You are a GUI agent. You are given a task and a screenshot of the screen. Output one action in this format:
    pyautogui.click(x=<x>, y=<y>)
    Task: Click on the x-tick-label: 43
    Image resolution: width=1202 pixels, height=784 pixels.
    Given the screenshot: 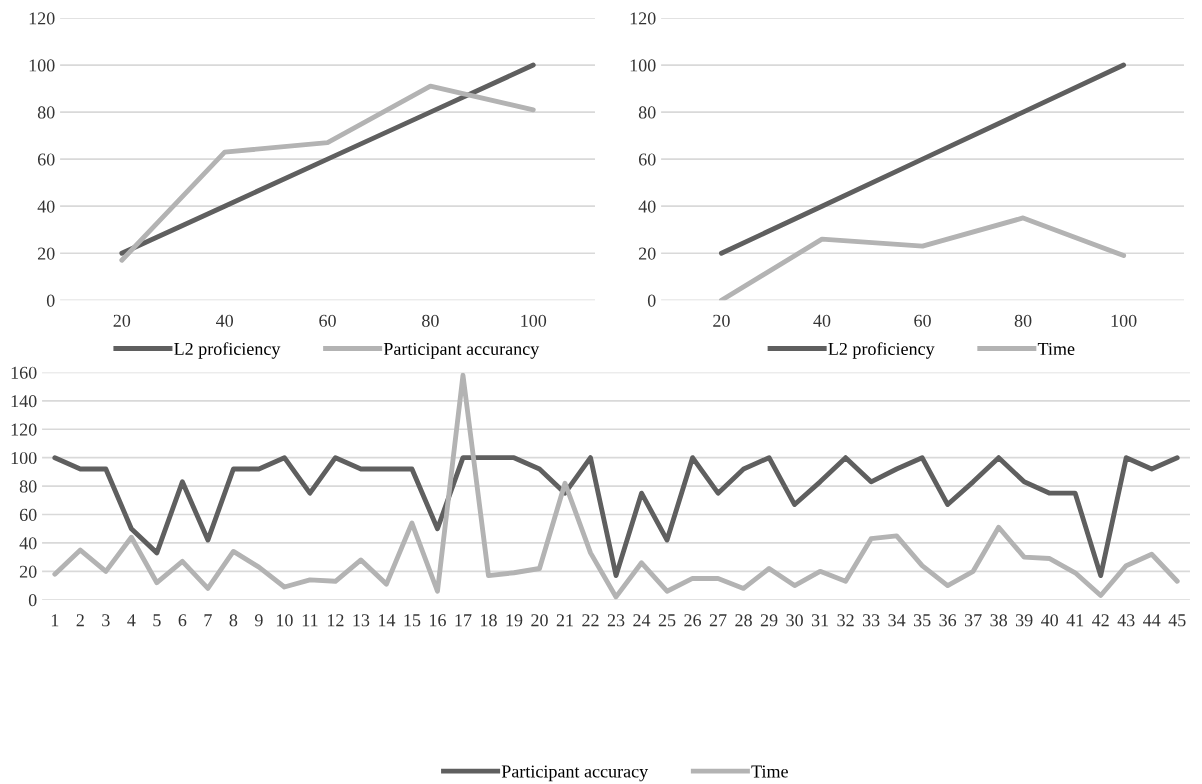 What is the action you would take?
    pyautogui.click(x=1126, y=620)
    